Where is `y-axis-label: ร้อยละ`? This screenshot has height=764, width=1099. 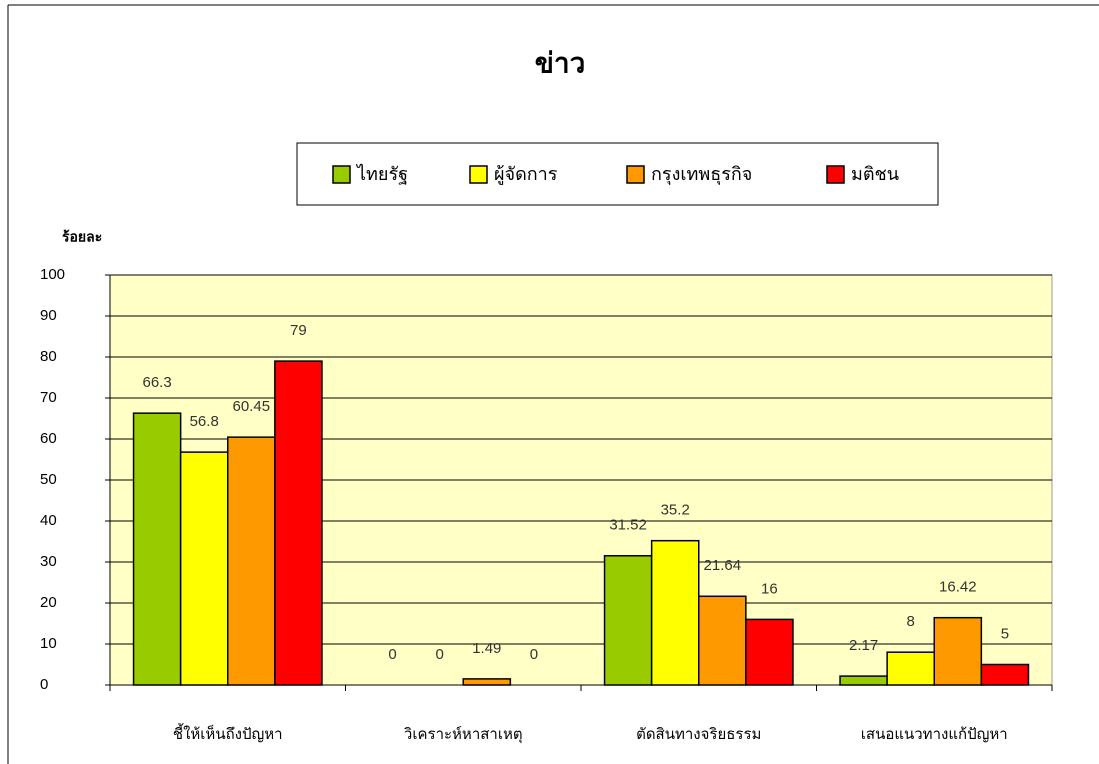
y-axis-label: ร้อยละ is located at coordinates (82, 237).